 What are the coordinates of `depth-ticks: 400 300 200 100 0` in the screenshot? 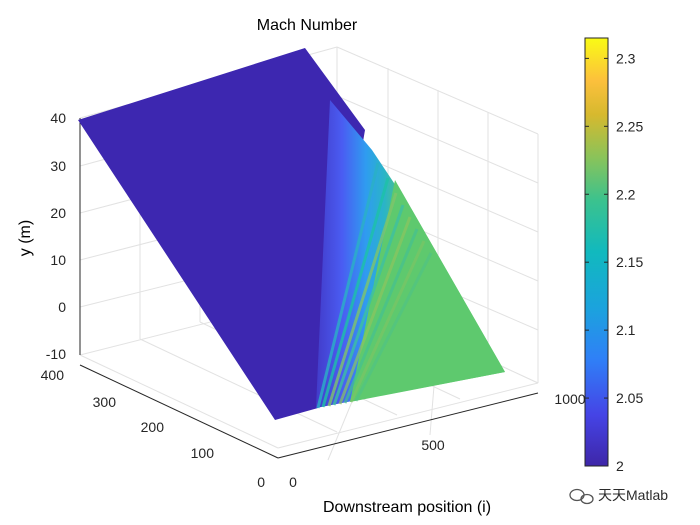 It's located at (153, 428).